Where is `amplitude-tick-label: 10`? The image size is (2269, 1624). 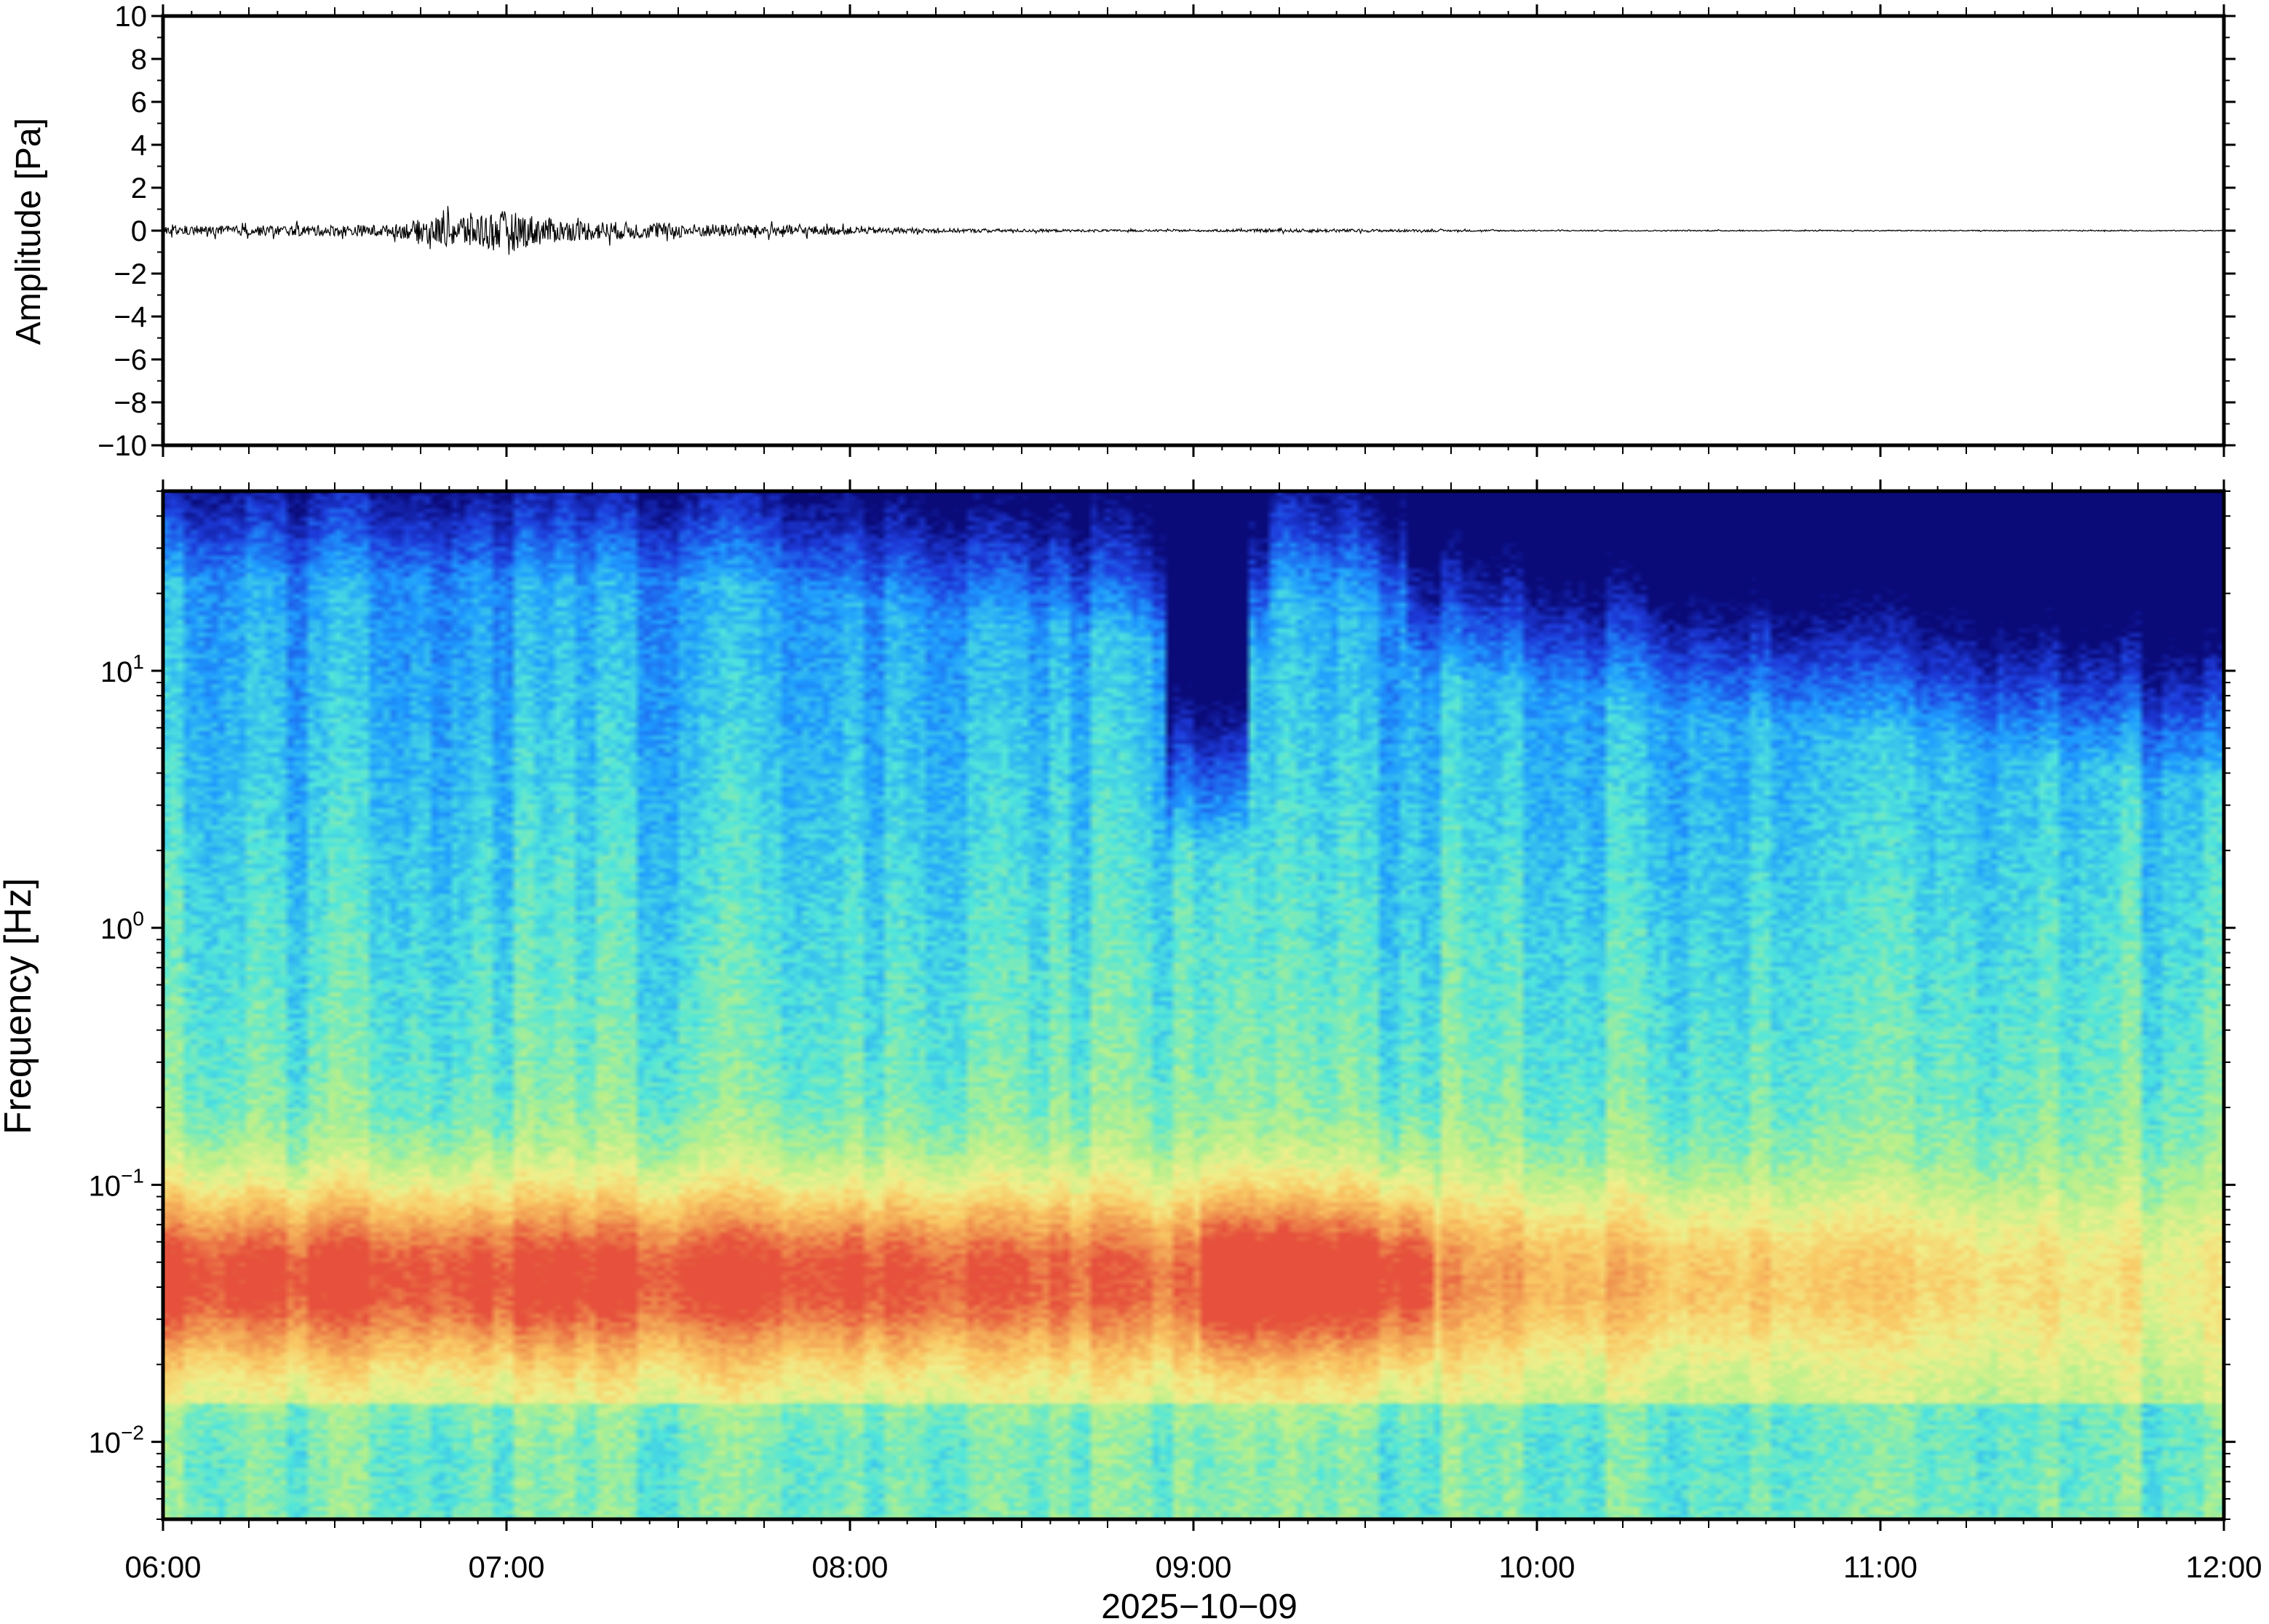 amplitude-tick-label: 10 is located at coordinates (131, 17).